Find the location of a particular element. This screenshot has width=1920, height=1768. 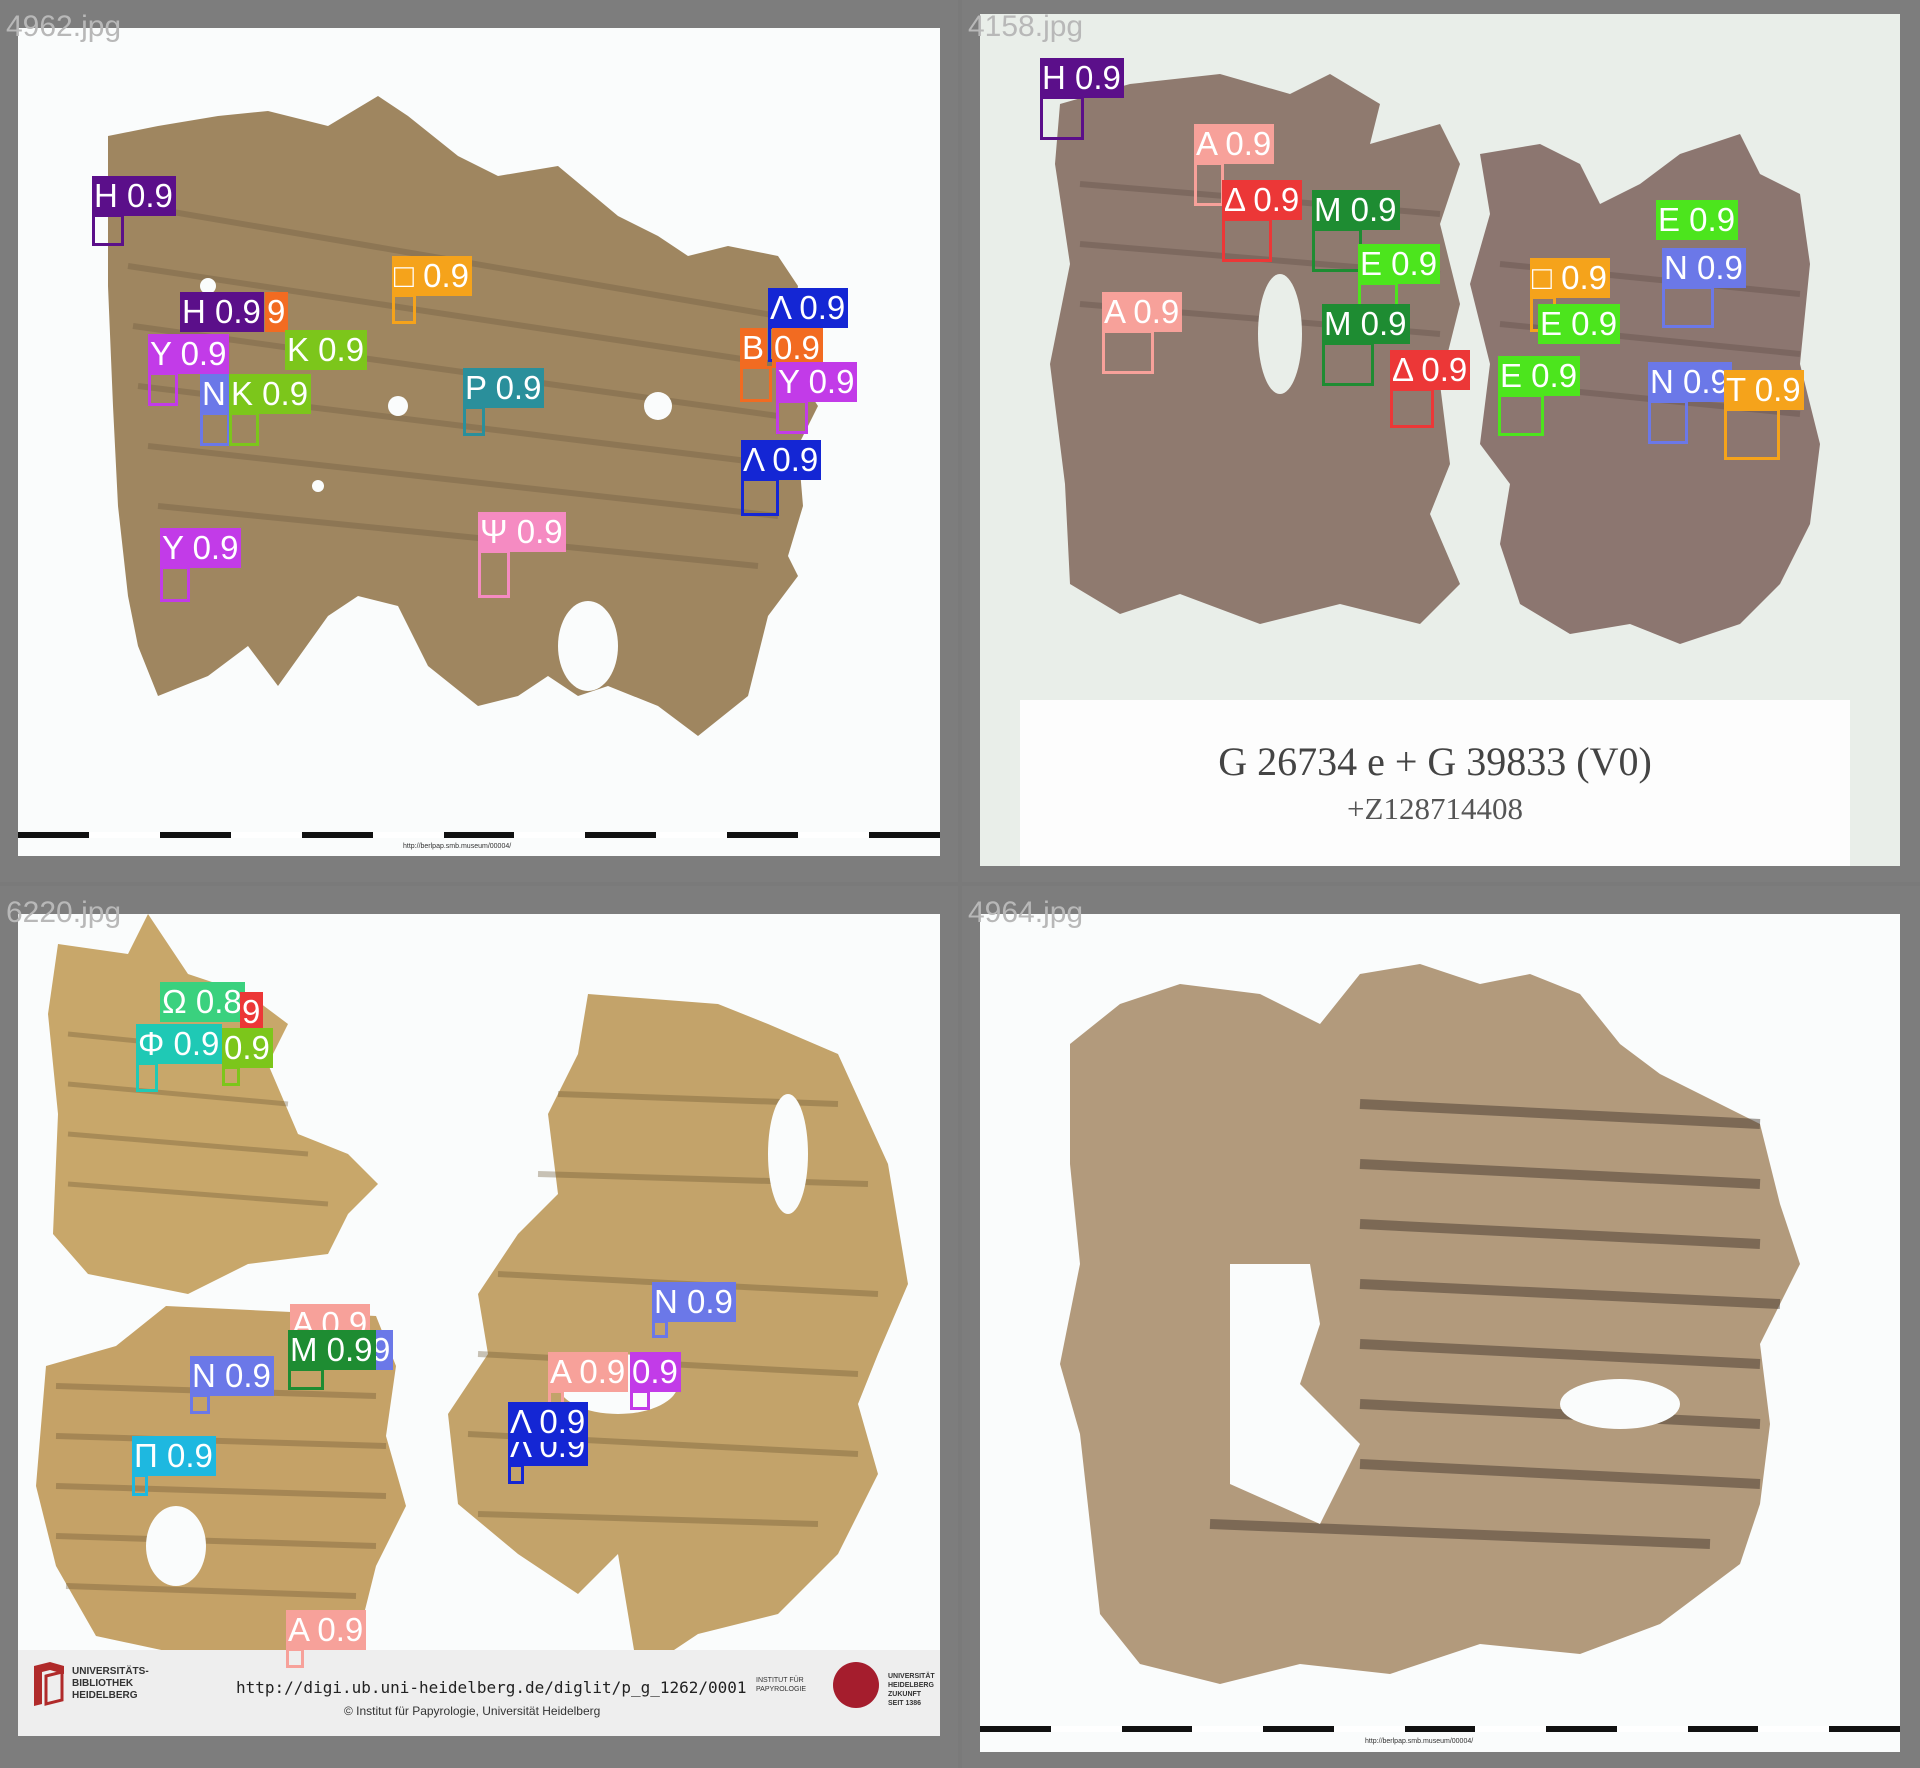

institut-name: INSTITUT FÜR PAPYROLOGIE is located at coordinates (781, 1685).